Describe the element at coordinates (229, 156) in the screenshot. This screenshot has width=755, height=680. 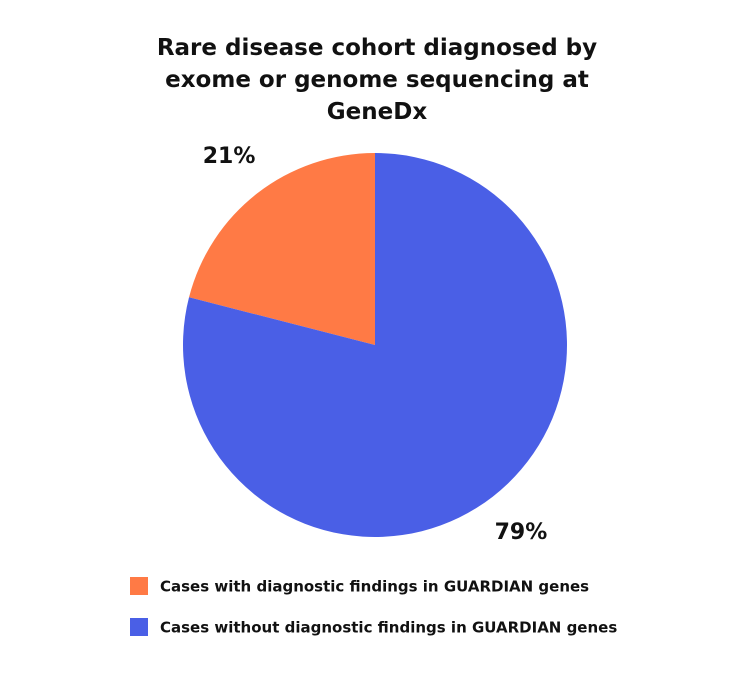
I see `slice-label: 21%` at that location.